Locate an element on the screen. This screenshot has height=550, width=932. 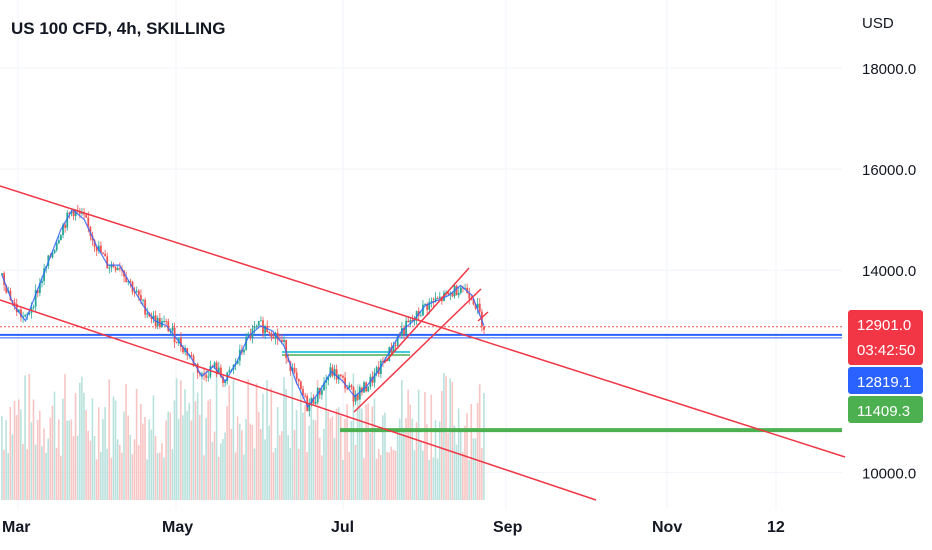
price-axis-tick-label: 16000.0 is located at coordinates (889, 170).